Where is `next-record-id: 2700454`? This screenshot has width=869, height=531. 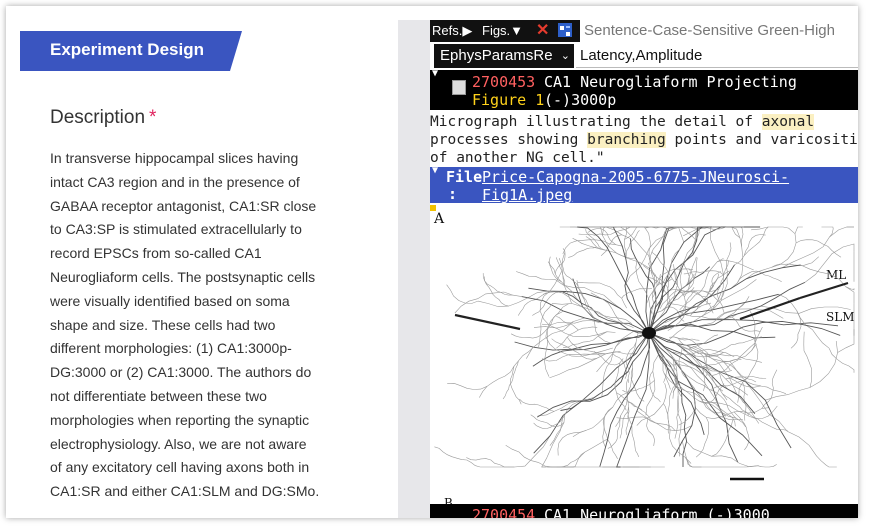
next-record-id: 2700454 is located at coordinates (504, 512).